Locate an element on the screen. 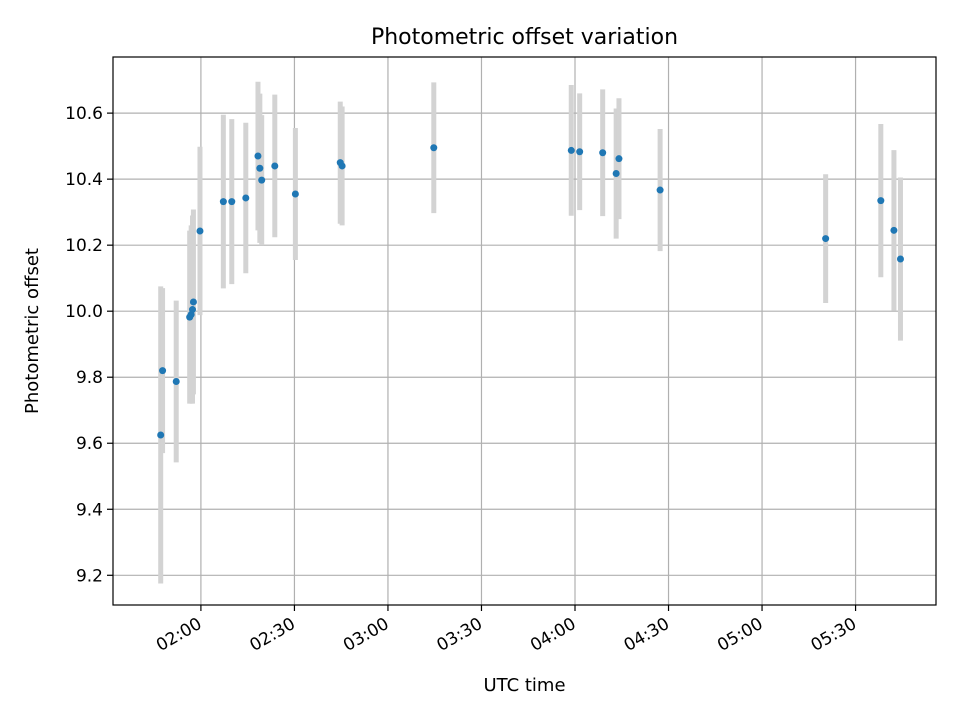 This screenshot has width=960, height=720. x-tick-label: 03:30 is located at coordinates (460, 635).